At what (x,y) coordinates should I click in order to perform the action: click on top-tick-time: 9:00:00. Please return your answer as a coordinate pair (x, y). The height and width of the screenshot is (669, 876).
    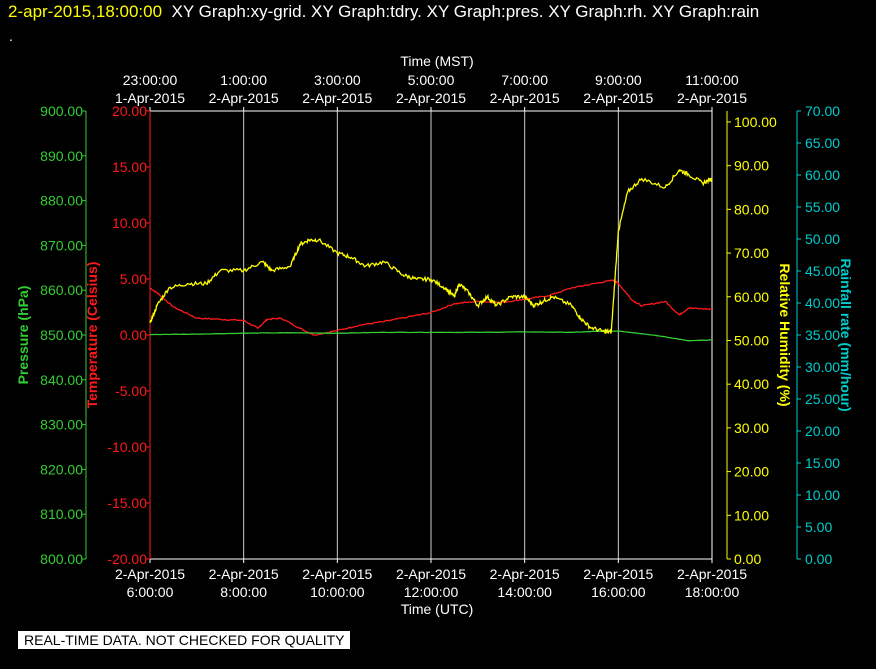
    Looking at the image, I should click on (618, 80).